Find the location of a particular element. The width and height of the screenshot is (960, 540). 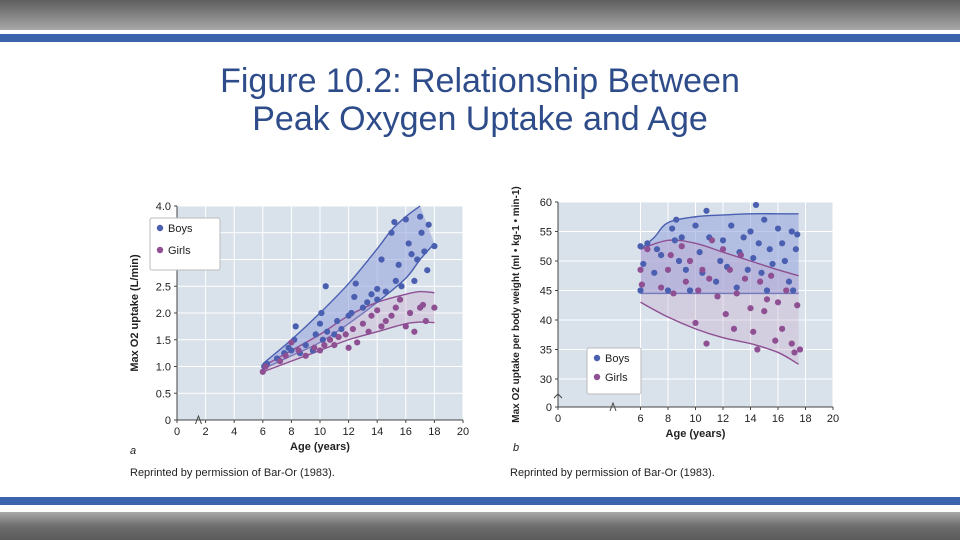

x-tick-label: 12 is located at coordinates (348, 432).